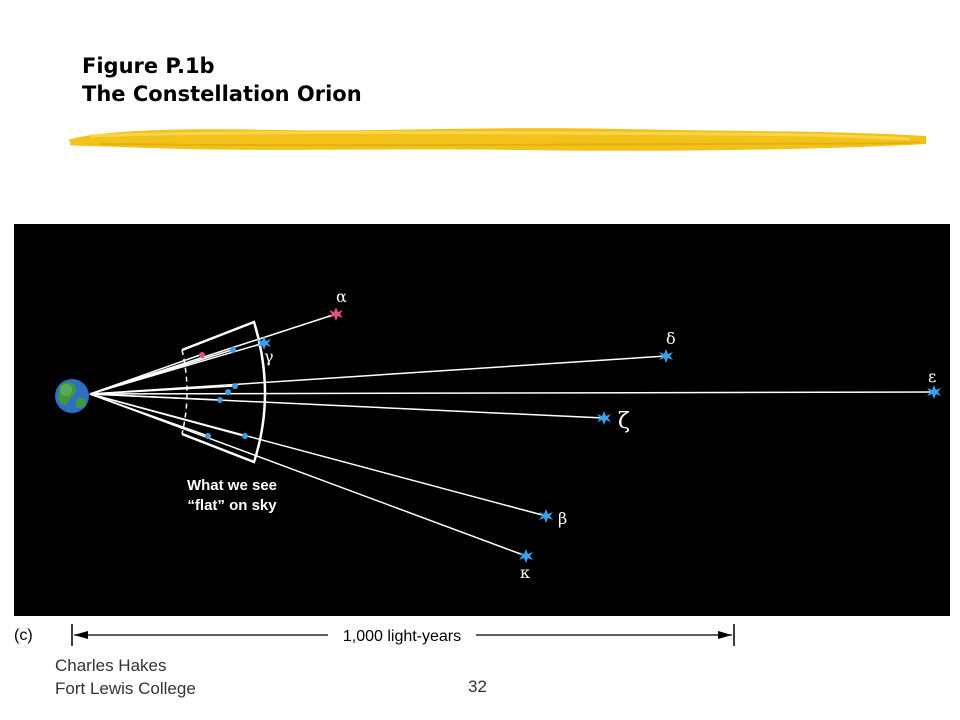 The image size is (960, 720). What do you see at coordinates (148, 66) in the screenshot?
I see `figure-number: Figure P.1b` at bounding box center [148, 66].